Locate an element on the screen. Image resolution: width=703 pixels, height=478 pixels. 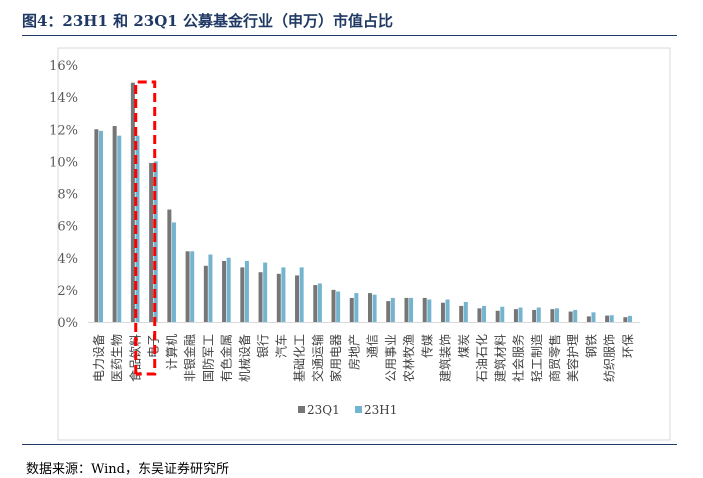
x-tick-label: 商贸零售 is located at coordinates (554, 358).